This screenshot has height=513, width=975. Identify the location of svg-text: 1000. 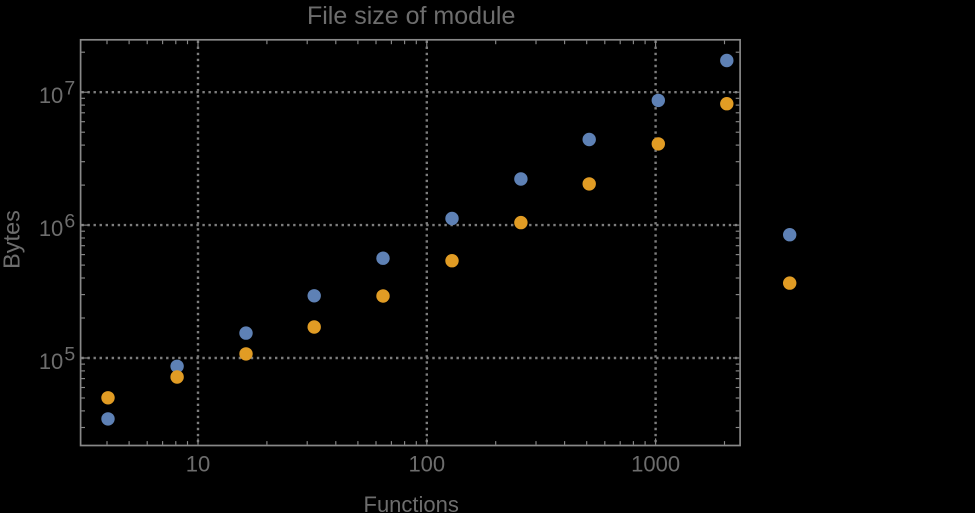
(655, 464).